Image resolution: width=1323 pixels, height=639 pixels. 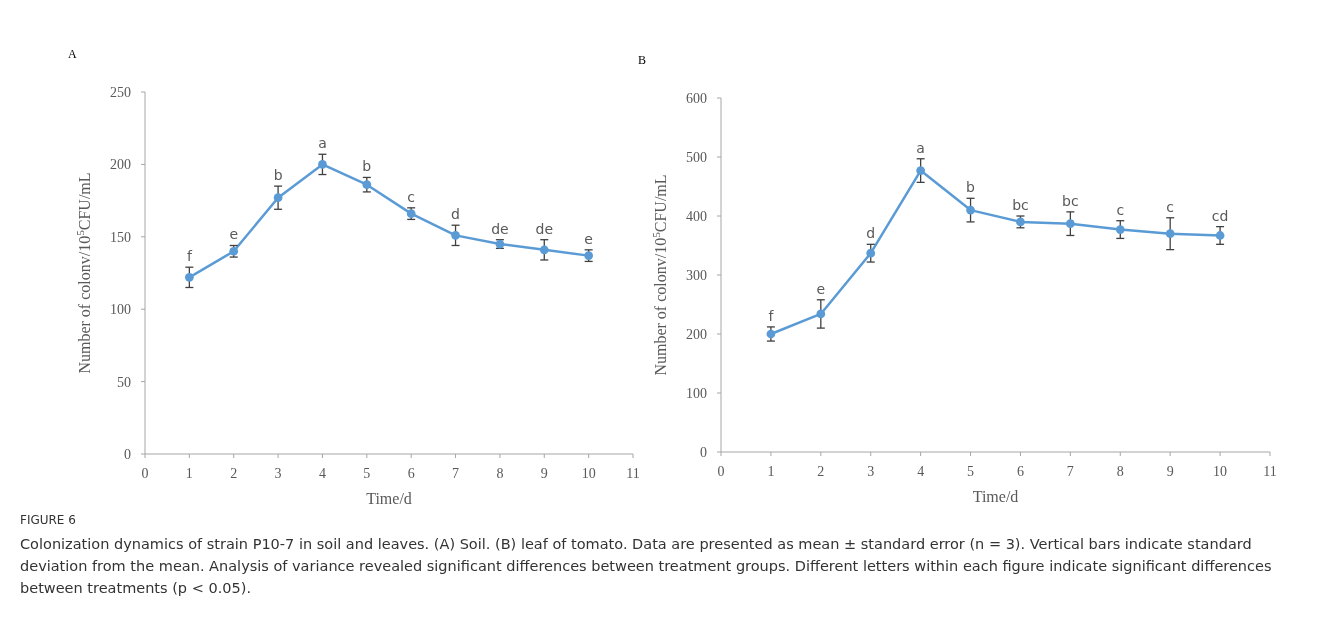 What do you see at coordinates (120, 237) in the screenshot?
I see `y-tick-label: 150` at bounding box center [120, 237].